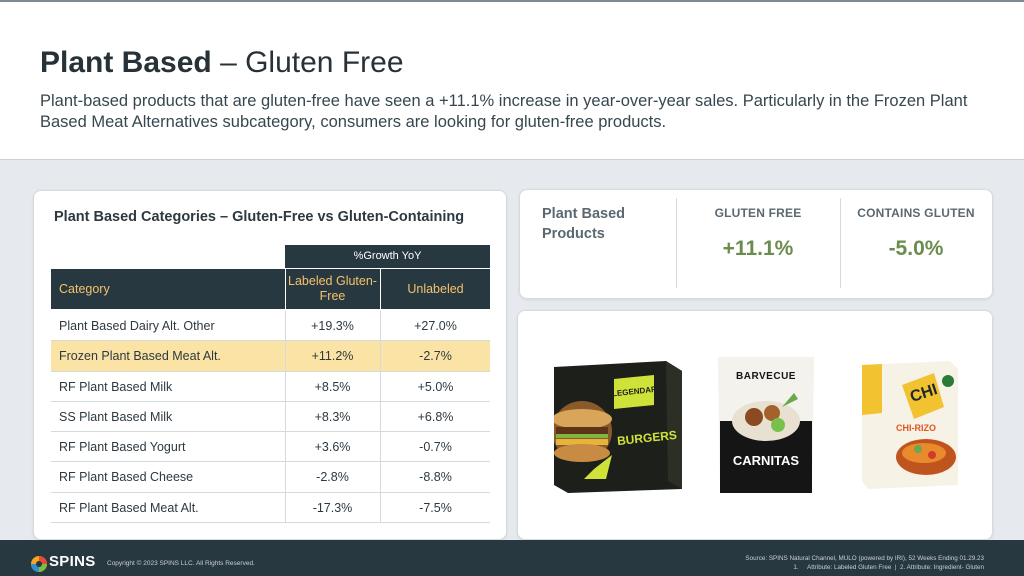 This screenshot has width=1024, height=576. What do you see at coordinates (758, 248) in the screenshot?
I see `gluten-free-value: +11.1%` at bounding box center [758, 248].